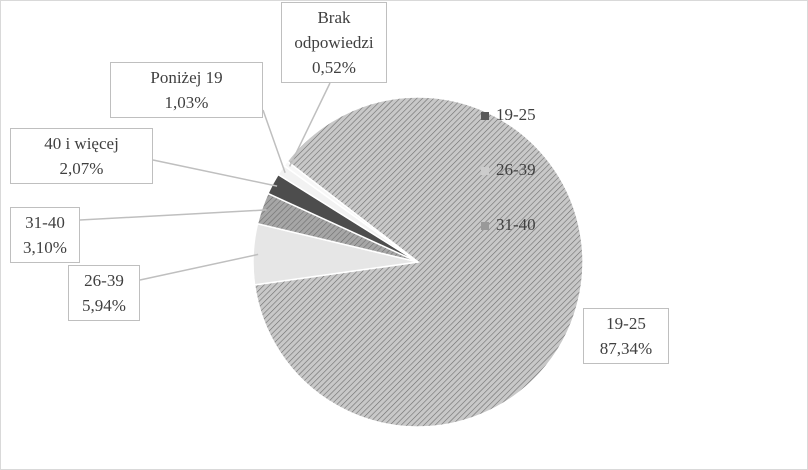  Describe the element at coordinates (45, 222) in the screenshot. I see `data-label-name: 31-40` at that location.